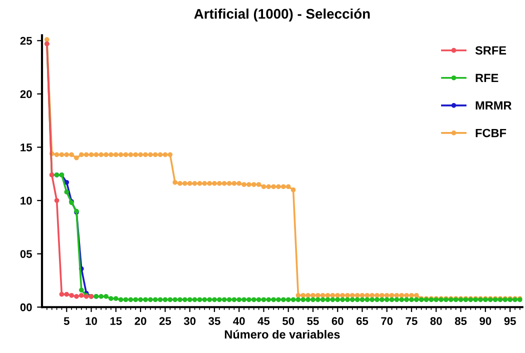  Describe the element at coordinates (338, 321) in the screenshot. I see `x-tick-label: 60` at that location.